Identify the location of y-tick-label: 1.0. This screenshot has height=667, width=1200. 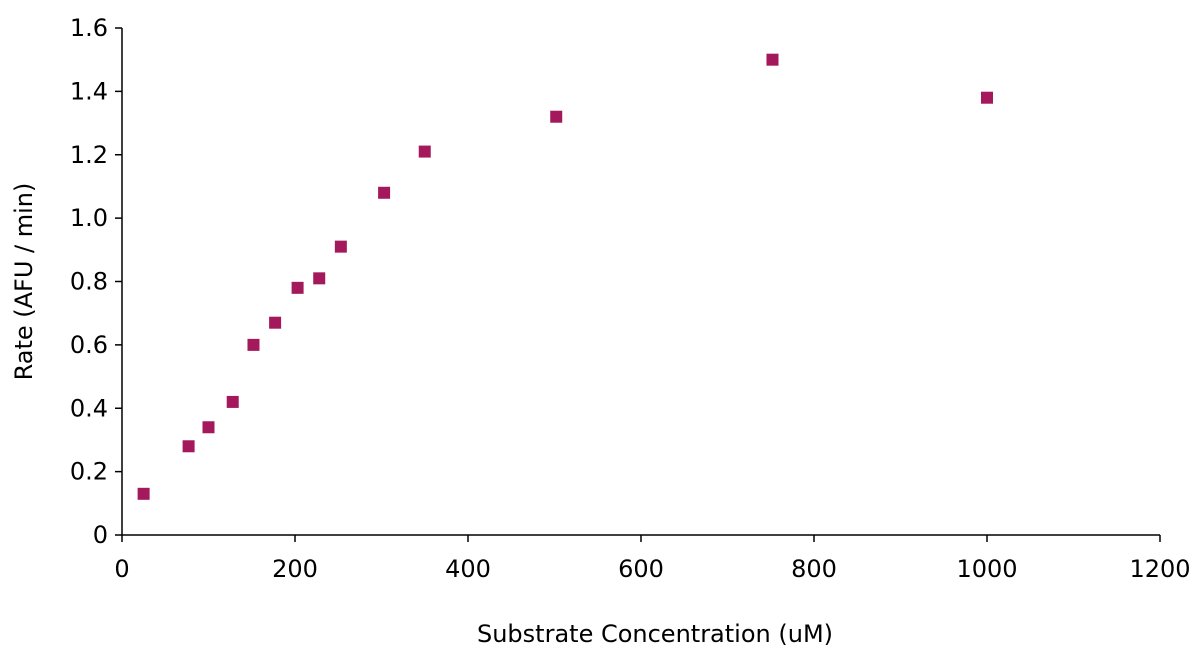
(89, 218).